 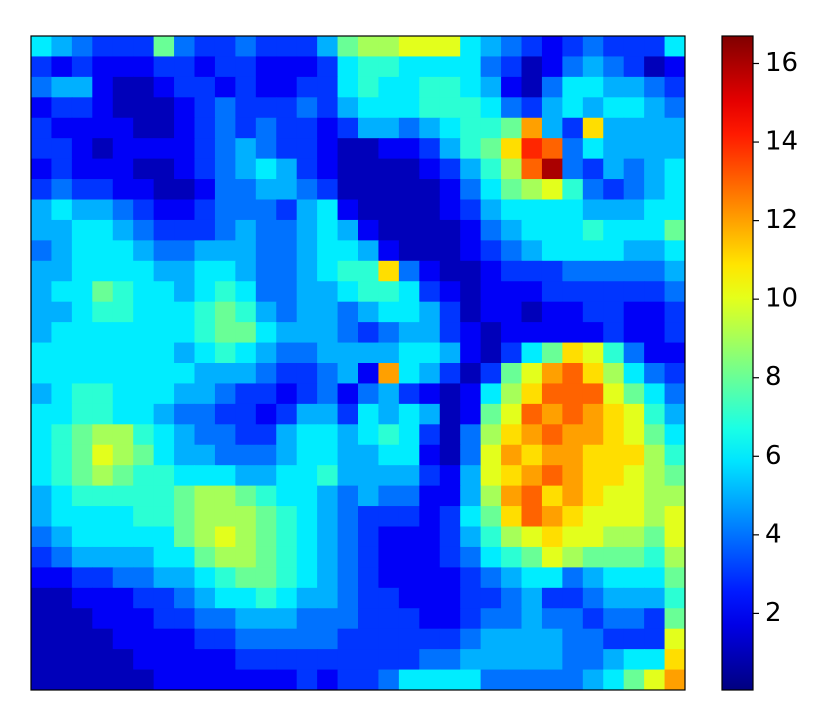 I want to click on colorbar-tick-label: 14, so click(x=781, y=142).